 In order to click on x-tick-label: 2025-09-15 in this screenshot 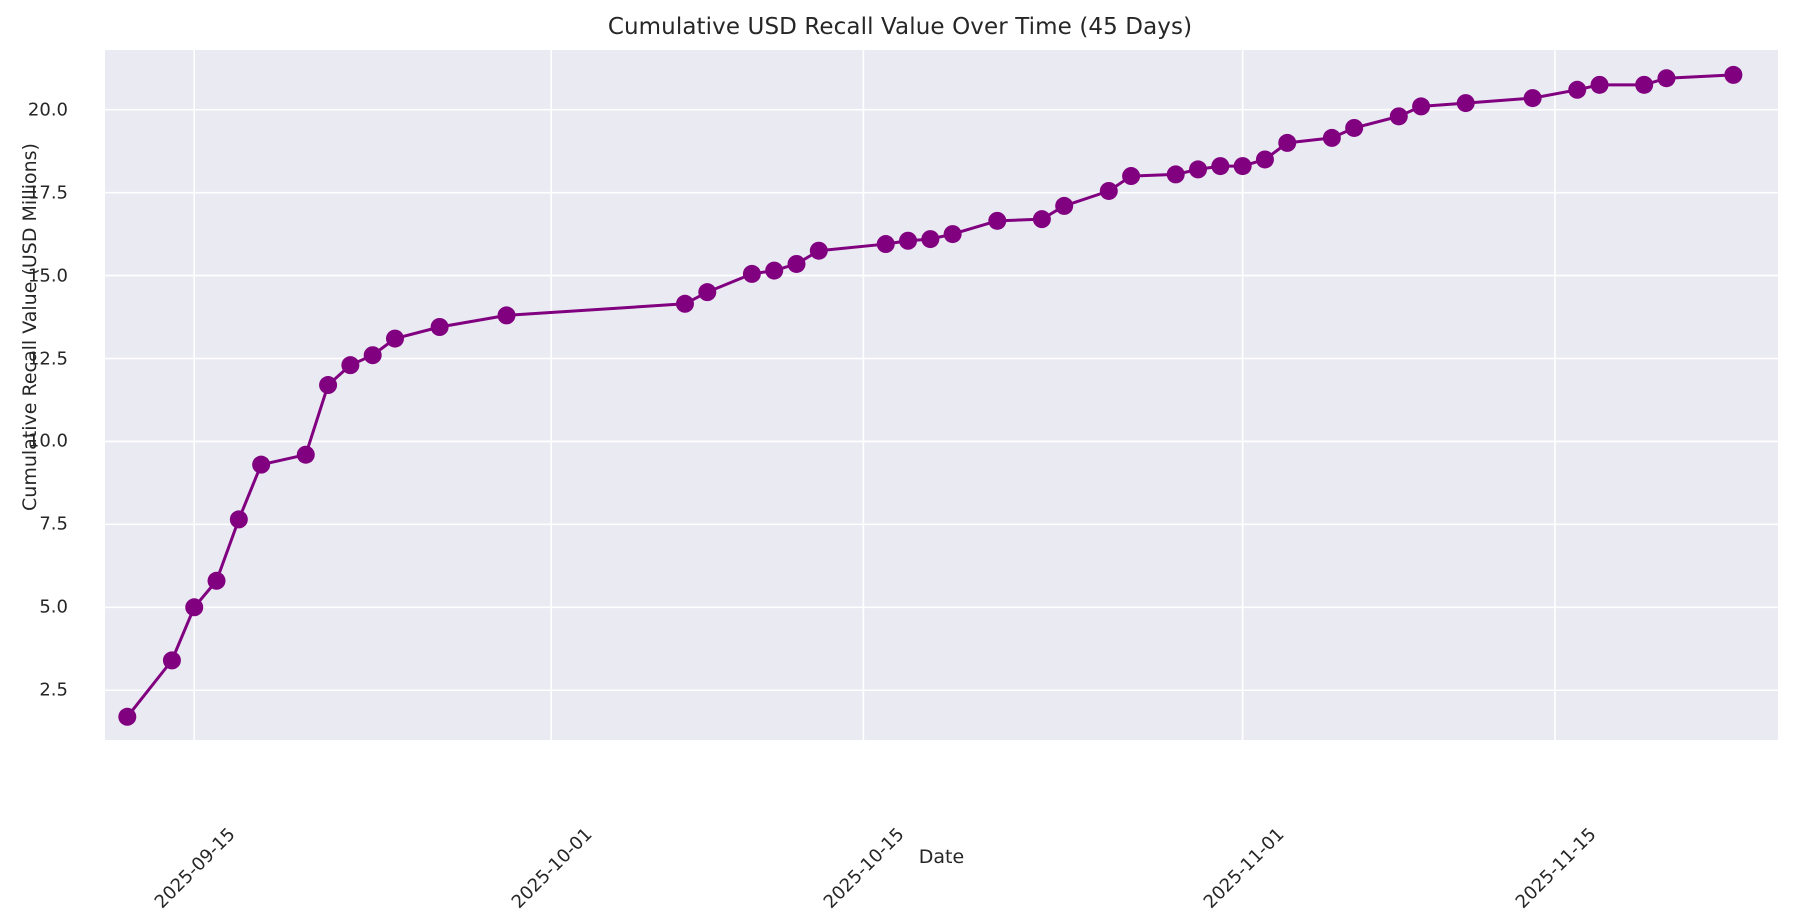, I will do `click(195, 868)`.